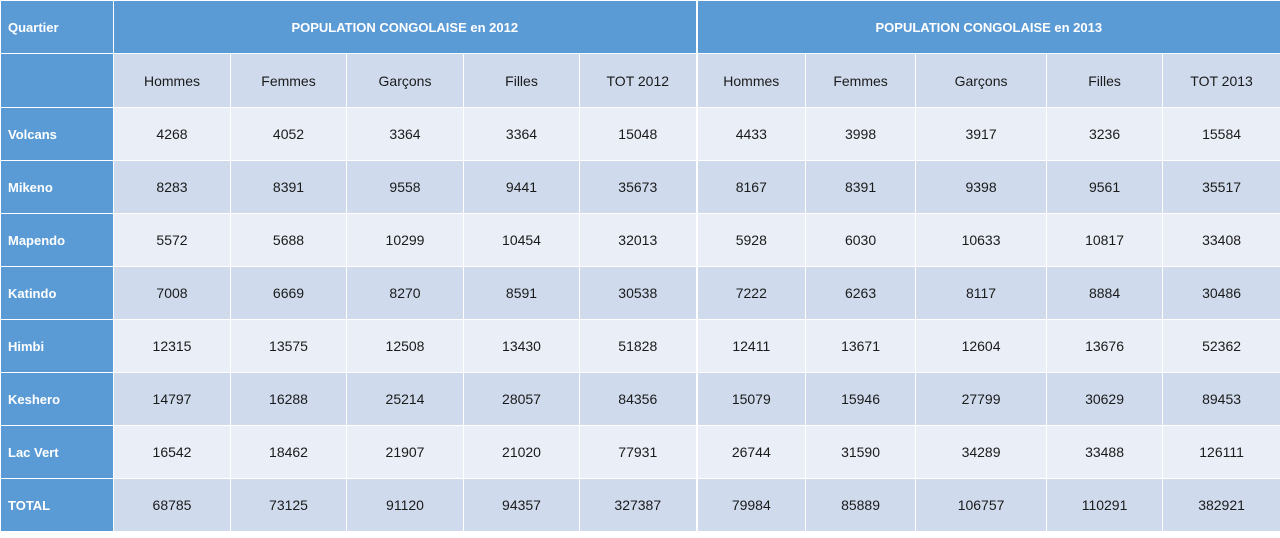 This screenshot has height=538, width=1280. I want to click on cell-2013: 6263, so click(861, 293).